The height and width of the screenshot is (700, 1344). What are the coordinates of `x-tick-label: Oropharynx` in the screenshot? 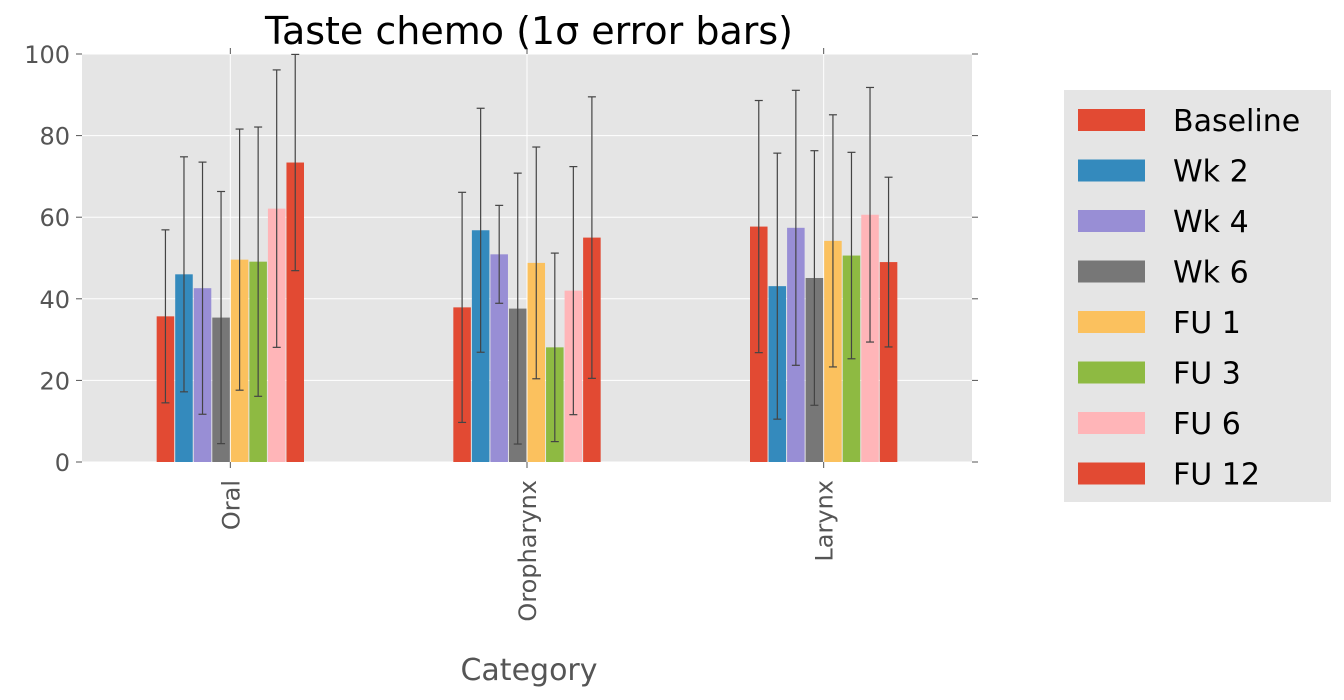 It's located at (528, 551).